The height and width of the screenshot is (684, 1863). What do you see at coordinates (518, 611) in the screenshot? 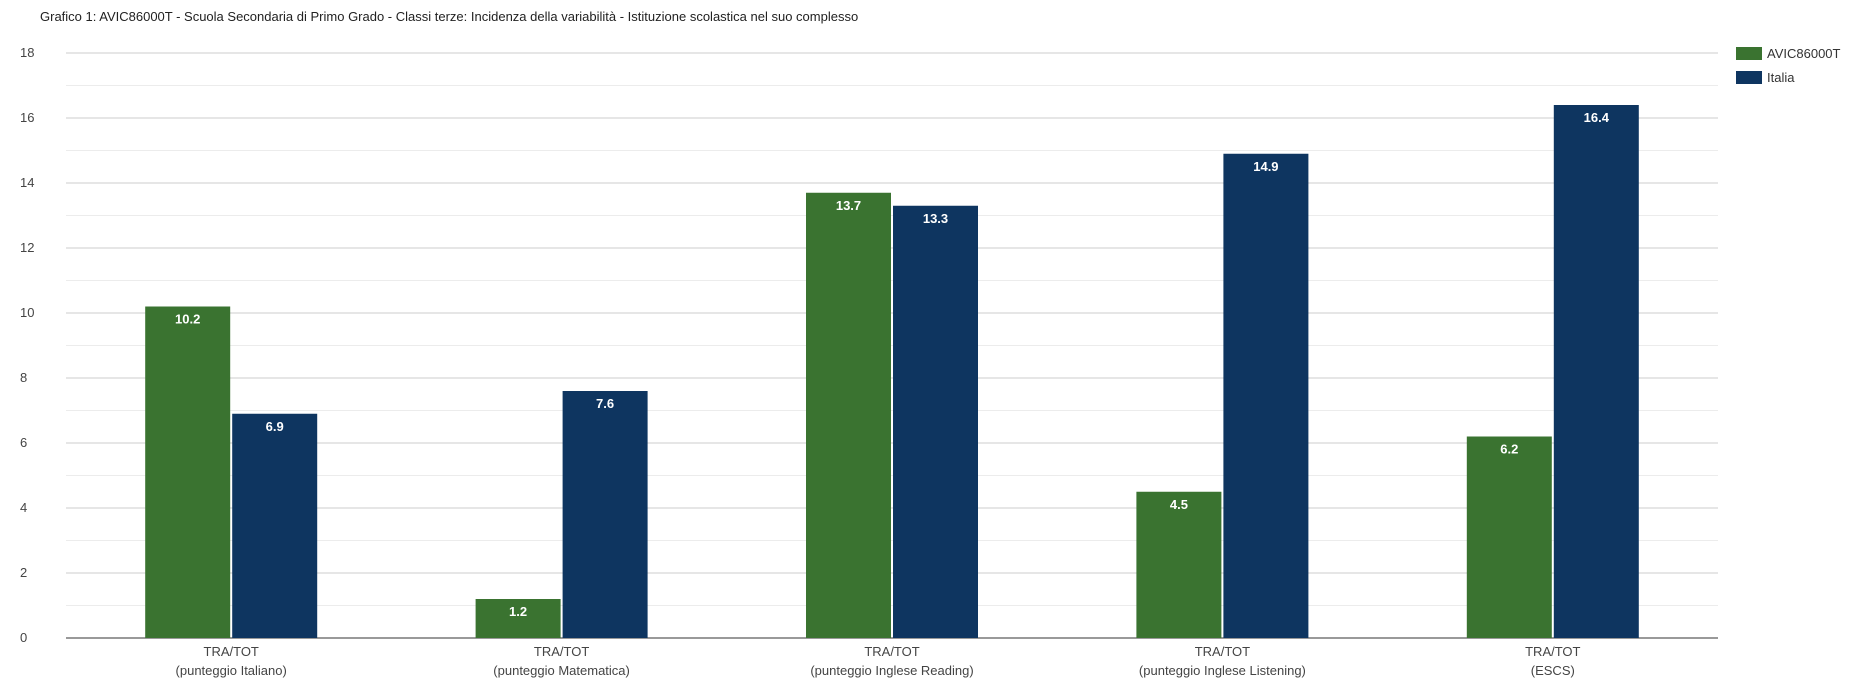
I see `data-label: 1.2` at bounding box center [518, 611].